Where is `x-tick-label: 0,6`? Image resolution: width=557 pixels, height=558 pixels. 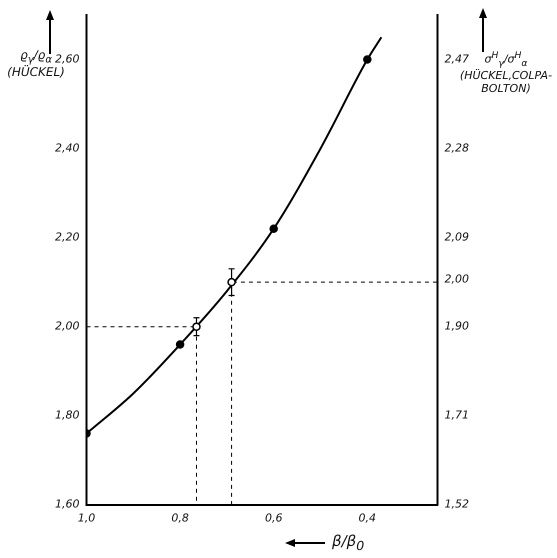 x-tick-label: 0,6 is located at coordinates (273, 517).